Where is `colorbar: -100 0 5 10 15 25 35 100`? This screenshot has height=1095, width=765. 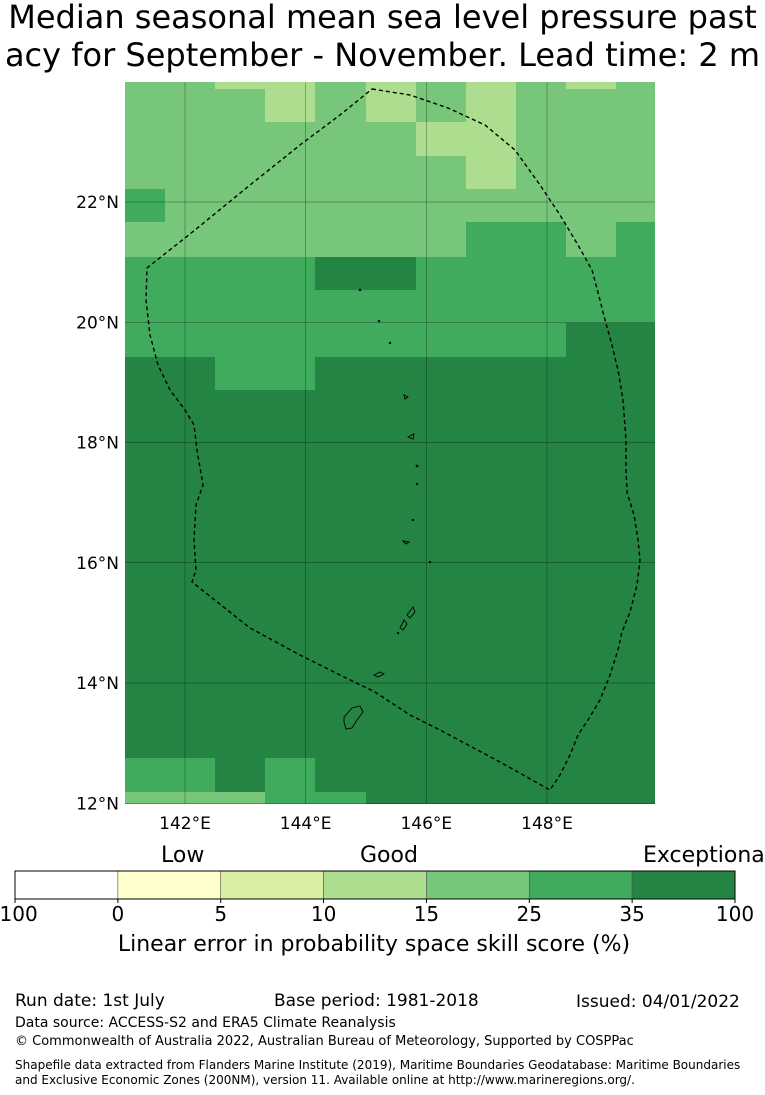 colorbar: -100 0 5 10 15 25 35 100 is located at coordinates (377, 898).